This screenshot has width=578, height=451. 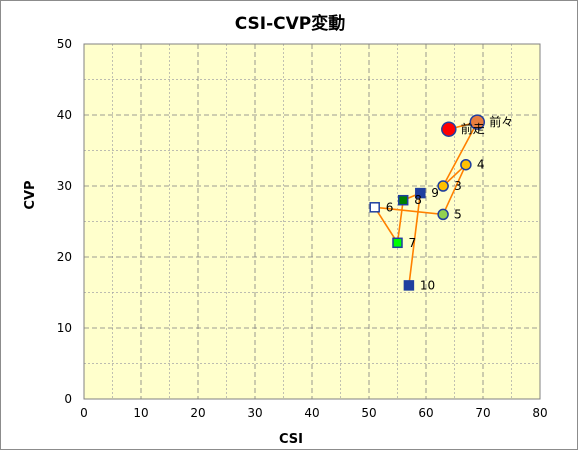 What do you see at coordinates (140, 413) in the screenshot?
I see `x-tick-label: 10` at bounding box center [140, 413].